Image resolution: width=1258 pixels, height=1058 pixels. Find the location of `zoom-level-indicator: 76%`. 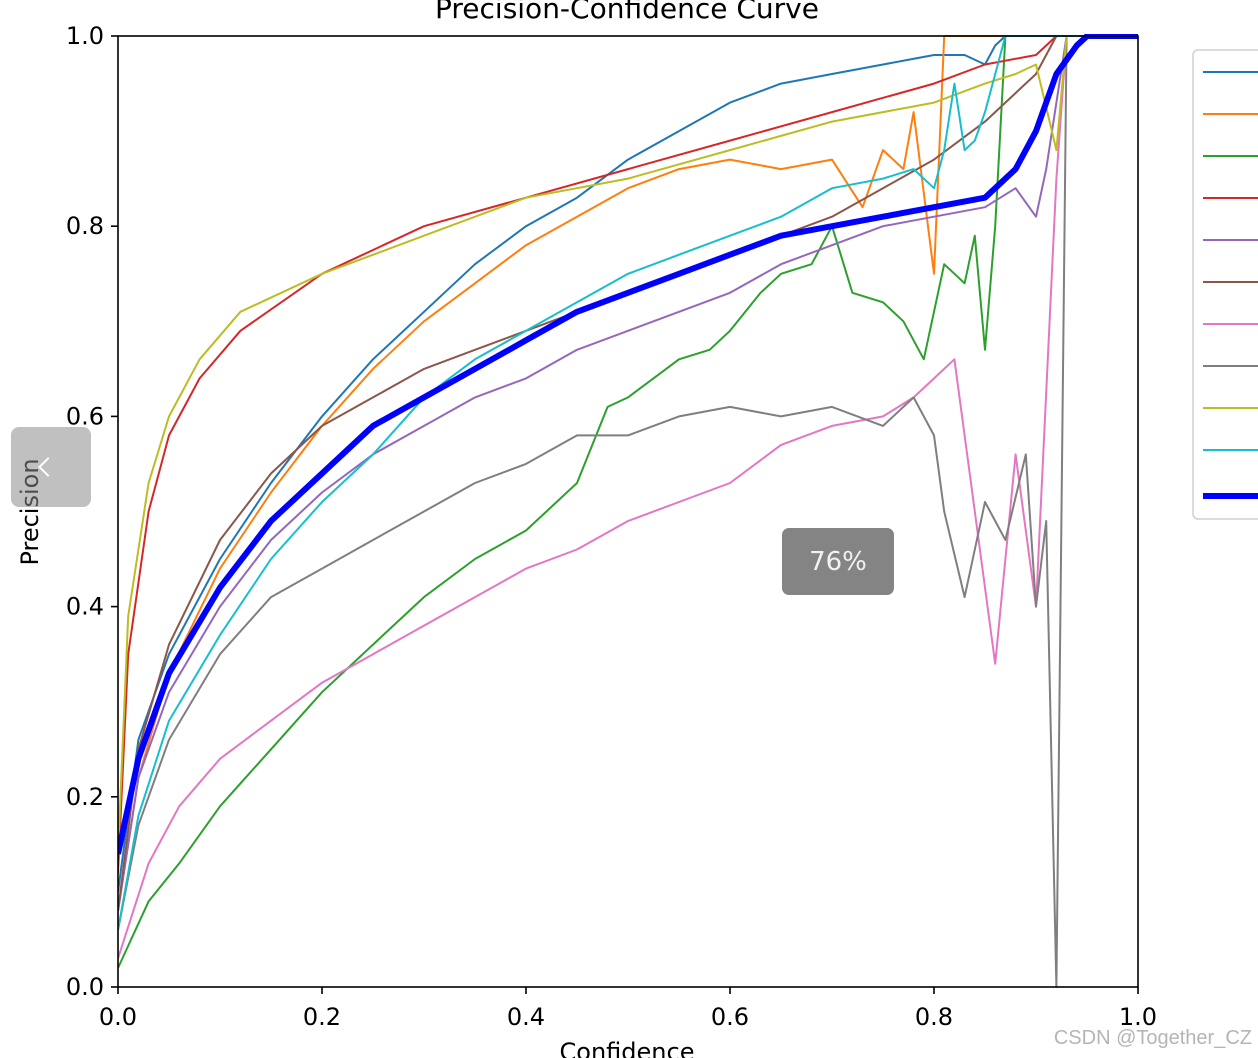

zoom-level-indicator: 76% is located at coordinates (838, 561).